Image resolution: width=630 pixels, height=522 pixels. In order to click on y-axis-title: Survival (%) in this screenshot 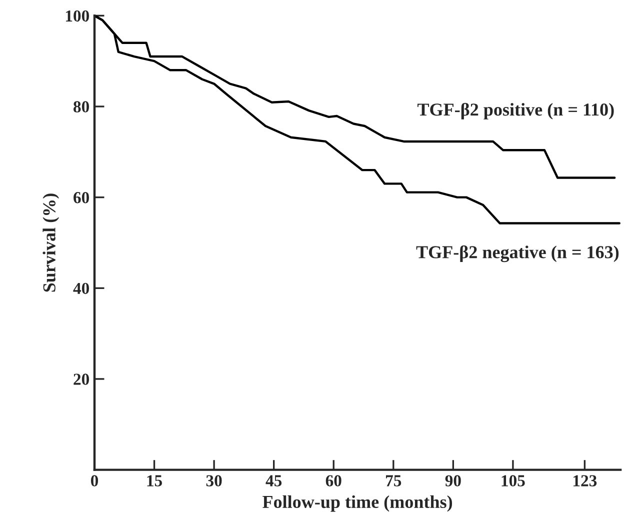, I will do `click(51, 243)`.